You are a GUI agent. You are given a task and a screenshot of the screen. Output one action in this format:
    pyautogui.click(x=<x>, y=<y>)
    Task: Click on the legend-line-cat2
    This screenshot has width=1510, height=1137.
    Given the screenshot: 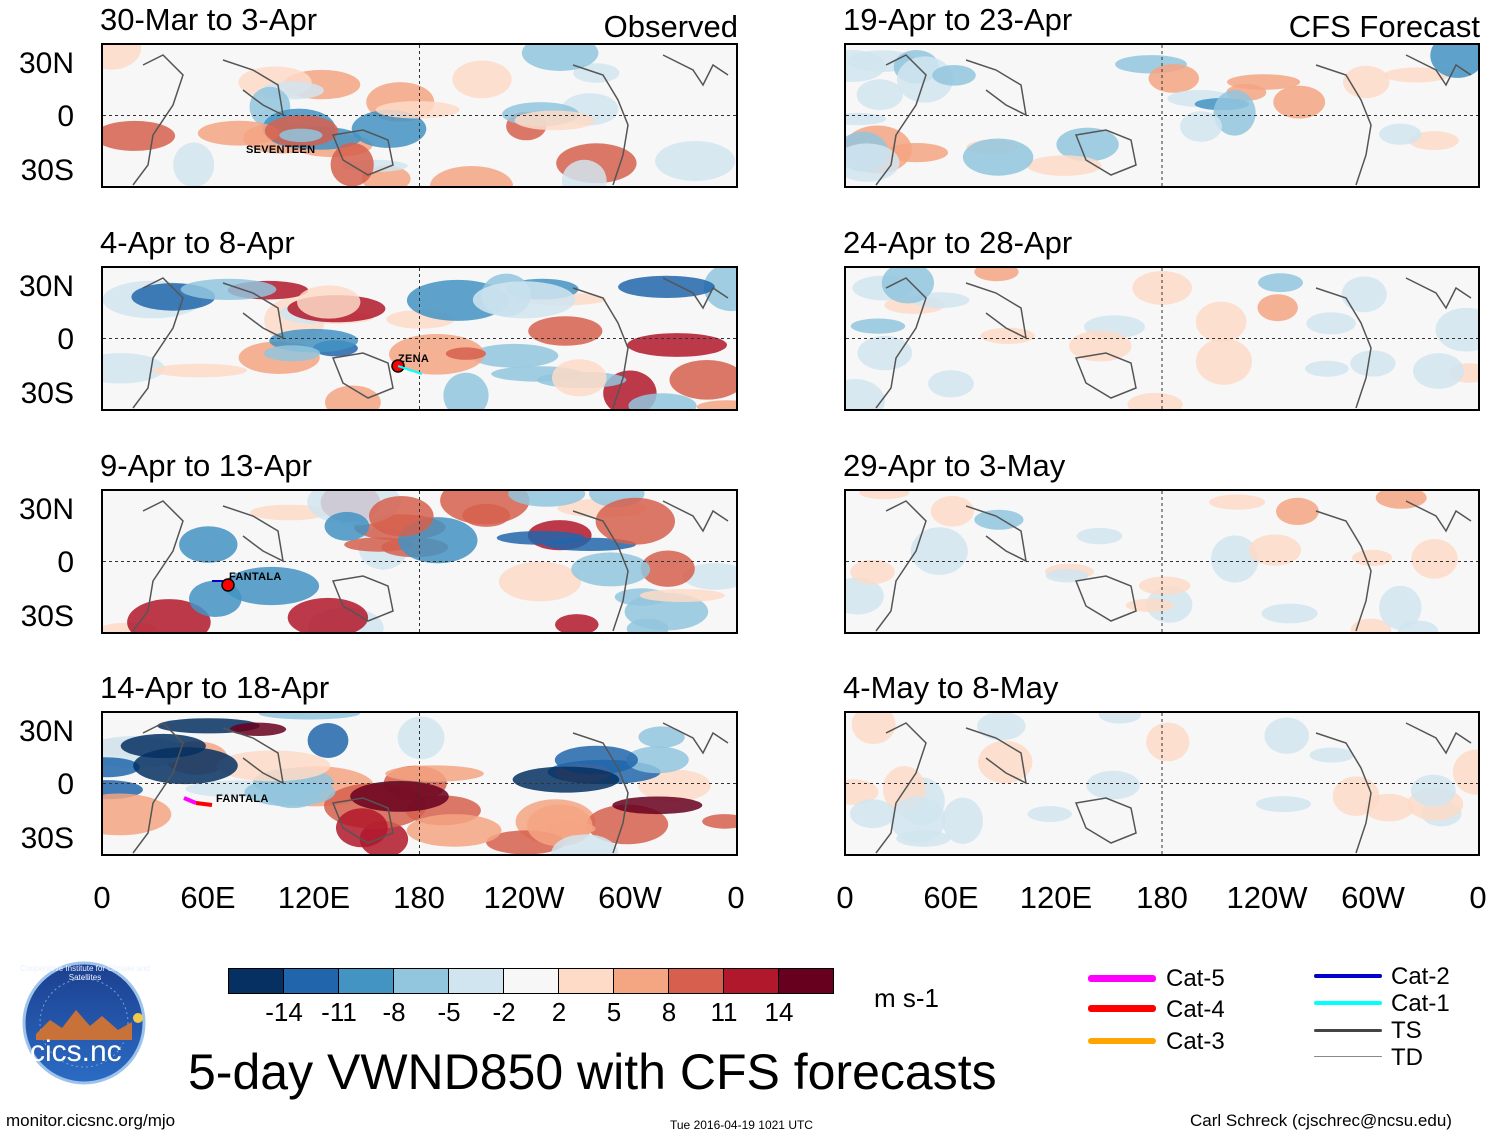 What is the action you would take?
    pyautogui.click(x=1348, y=976)
    